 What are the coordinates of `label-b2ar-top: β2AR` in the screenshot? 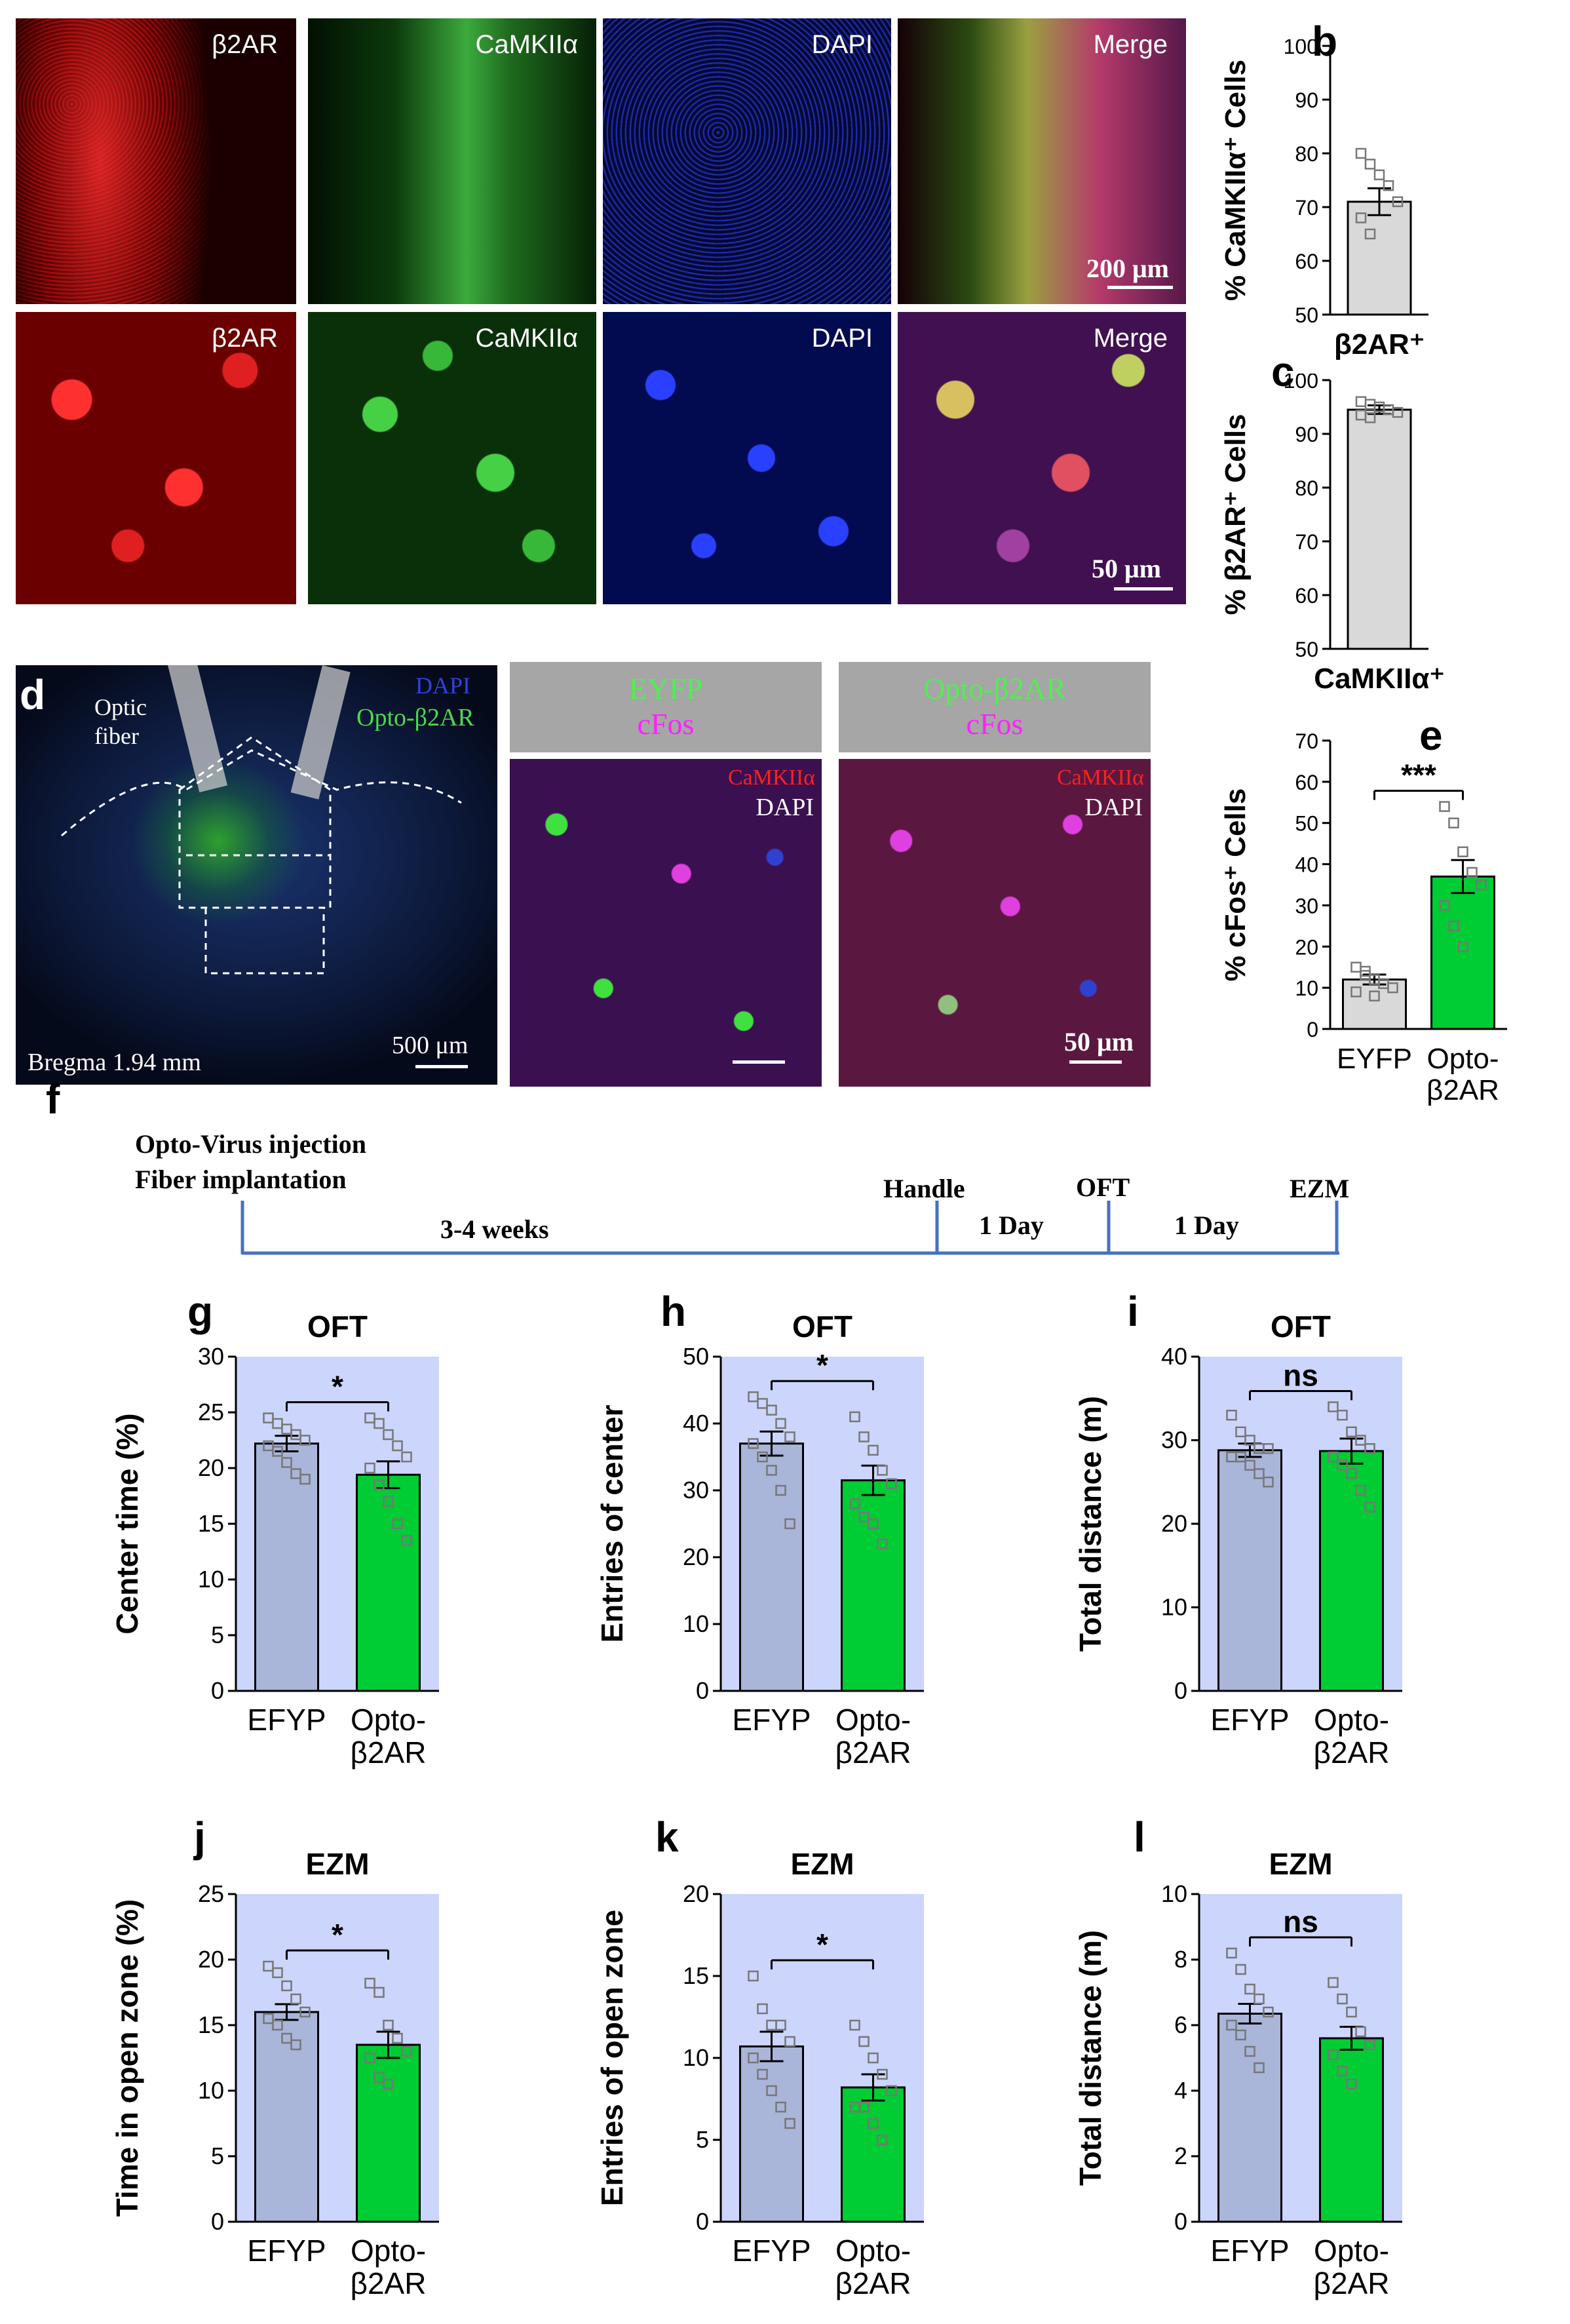 It's located at (245, 44).